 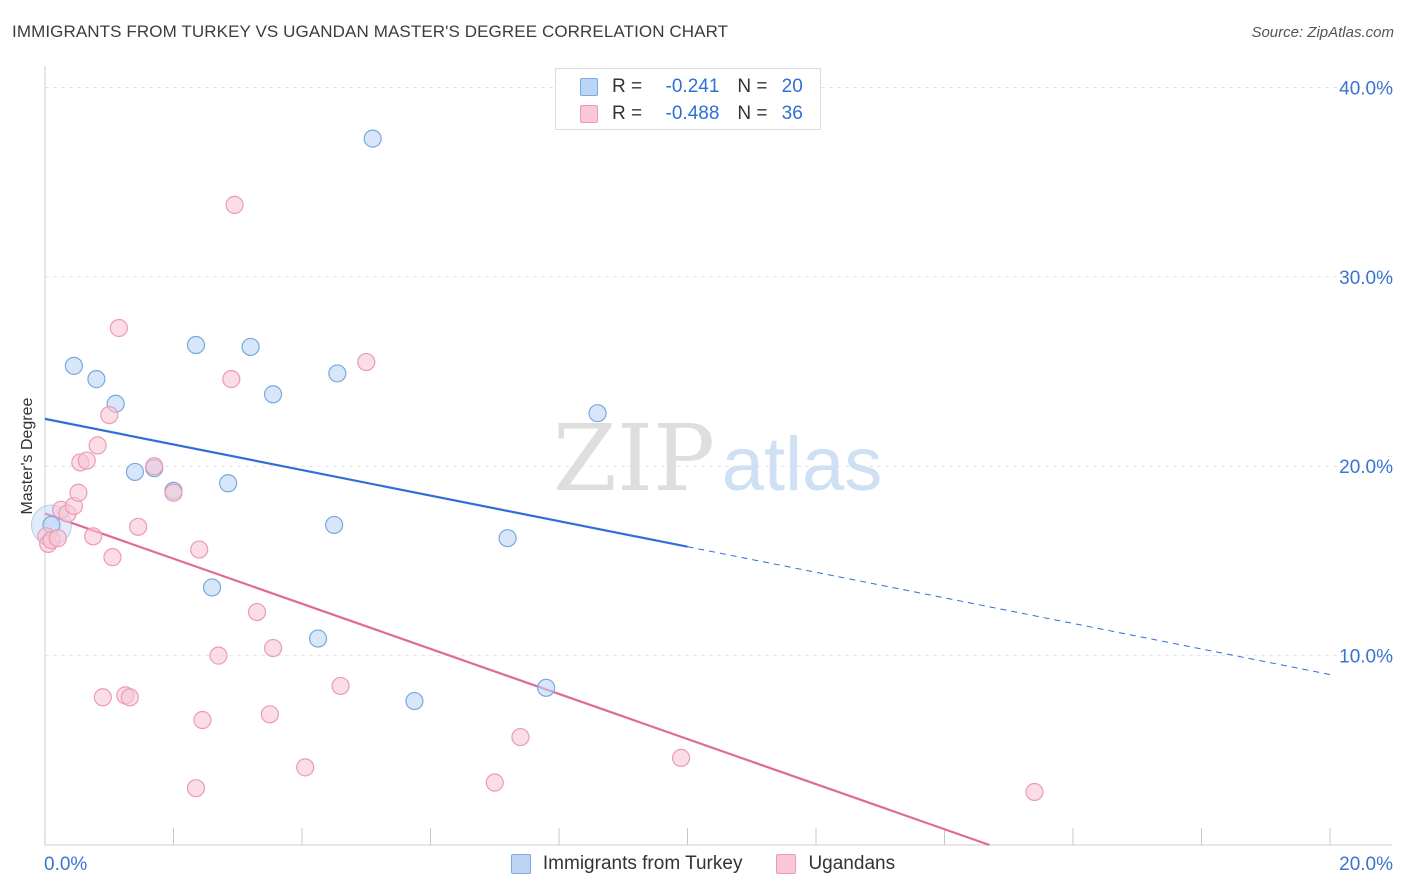 I want to click on source-label: Source: ZipAtlas.com, so click(x=1322, y=32).